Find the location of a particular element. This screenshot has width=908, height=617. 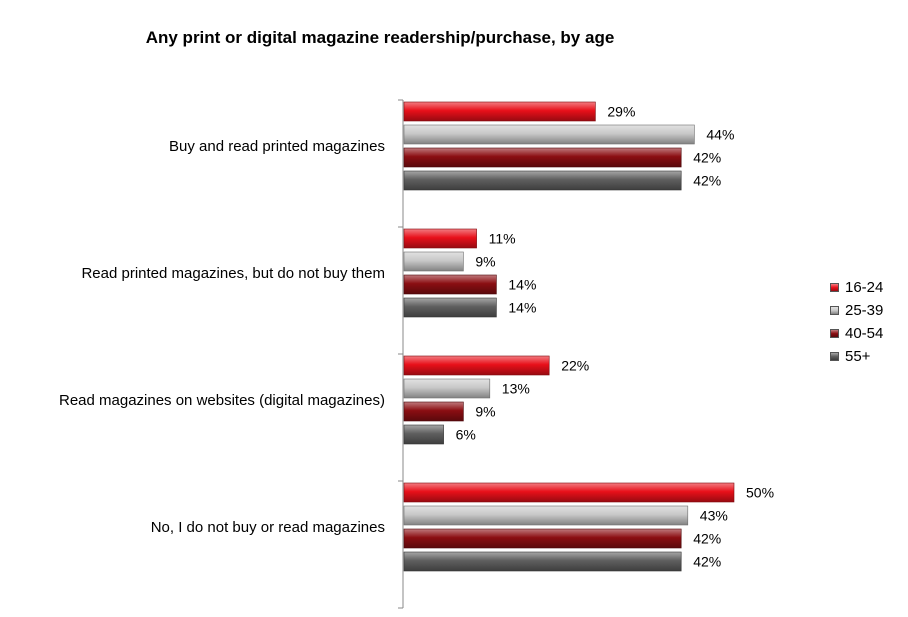

legend-item: 40-54 is located at coordinates (856, 333).